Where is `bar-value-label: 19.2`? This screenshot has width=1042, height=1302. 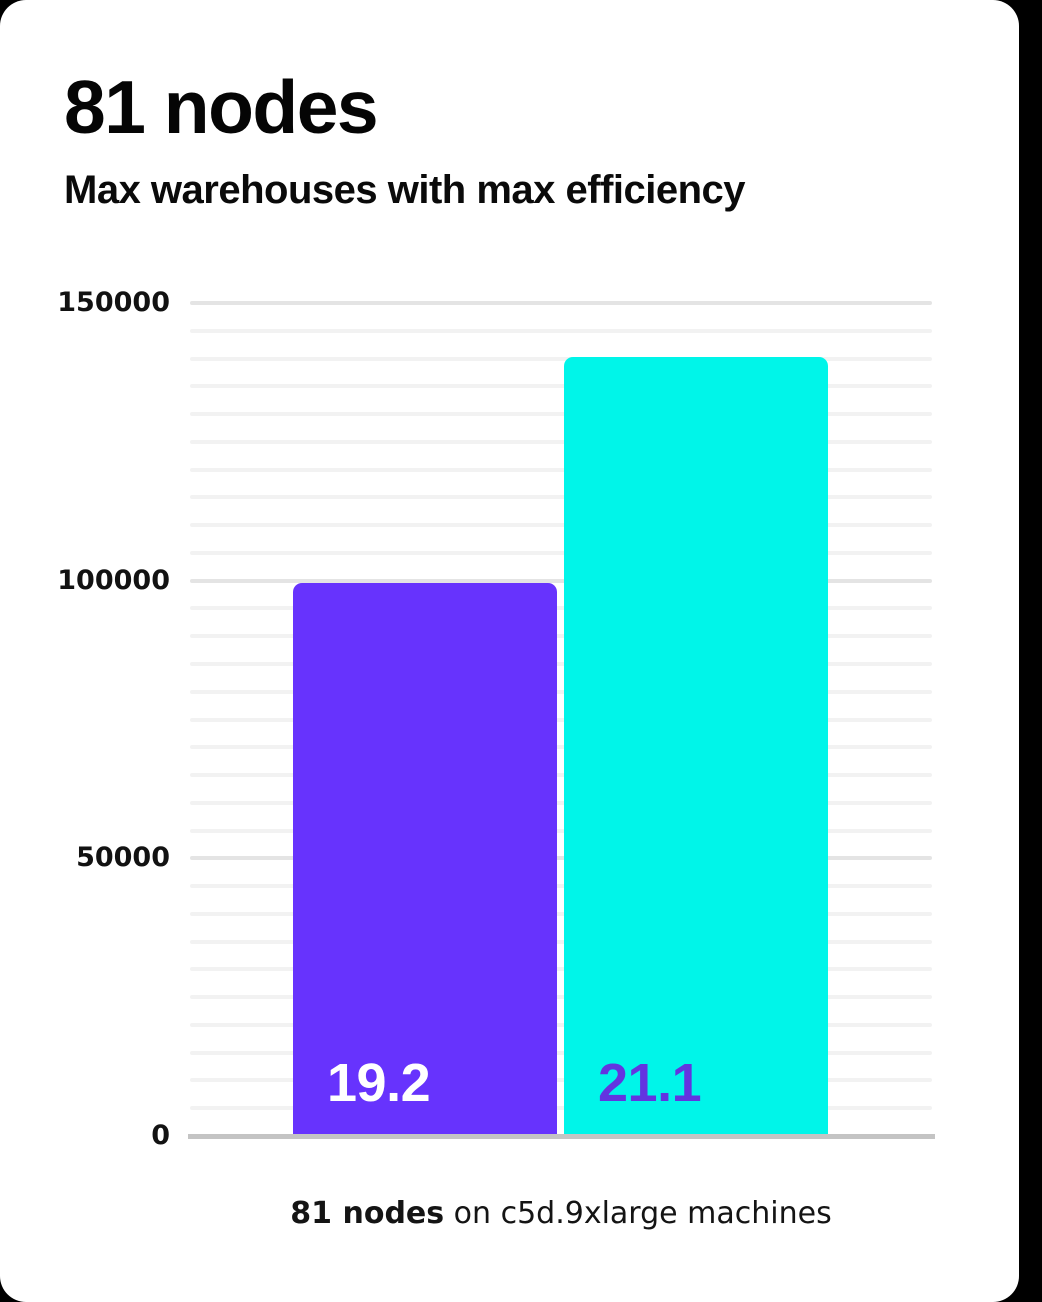
bar-value-label: 19.2 is located at coordinates (379, 1082).